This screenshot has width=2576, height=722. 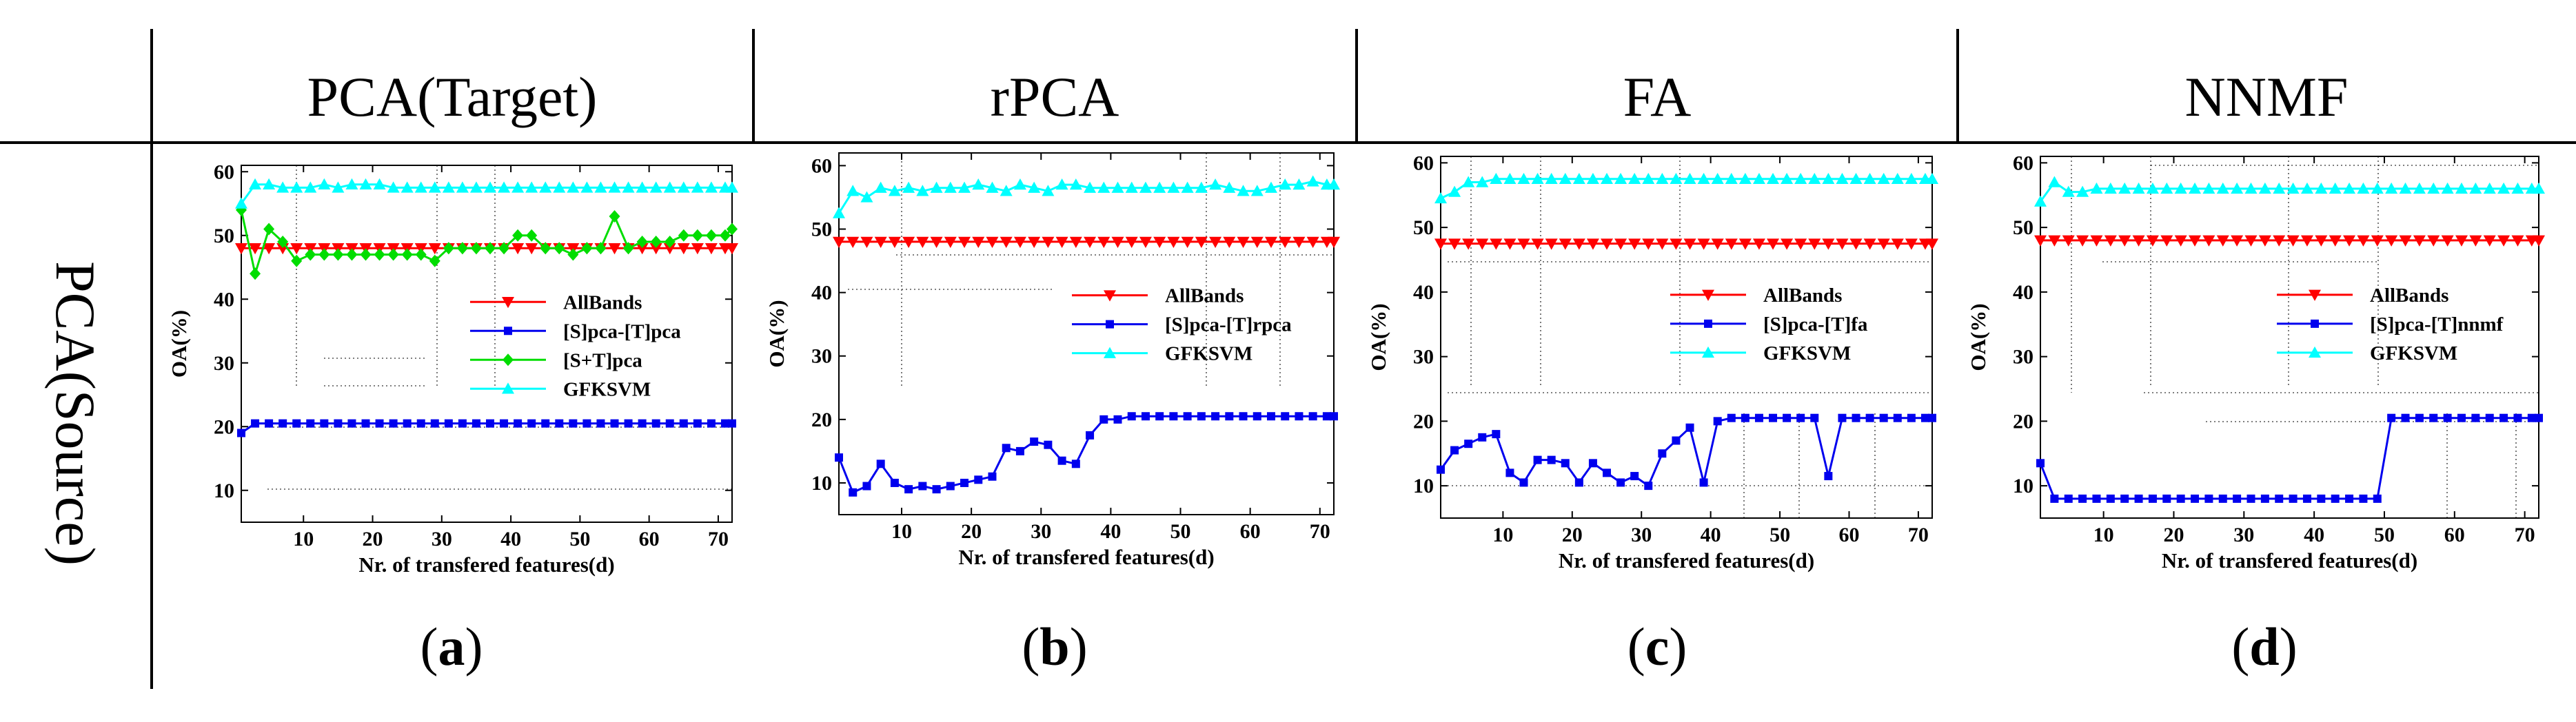 I want to click on subcaption-c: (c), so click(x=1657, y=647).